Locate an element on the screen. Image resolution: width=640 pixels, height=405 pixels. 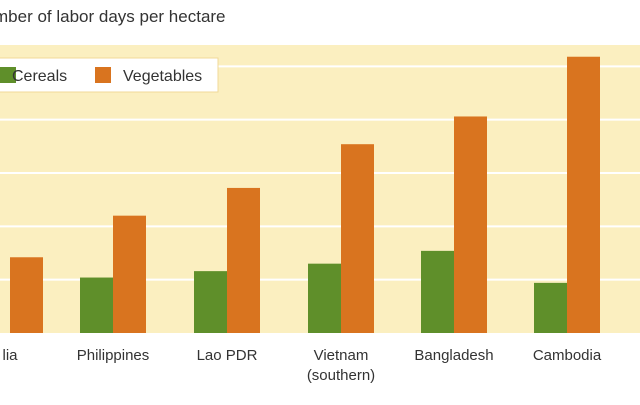
category-label-5: Cambodia is located at coordinates (567, 355).